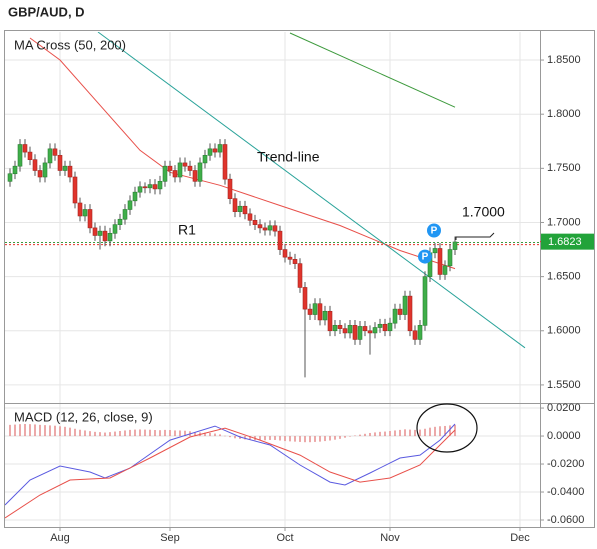 The width and height of the screenshot is (597, 549). Describe the element at coordinates (564, 60) in the screenshot. I see `y-tick-label: 1.8500` at that location.